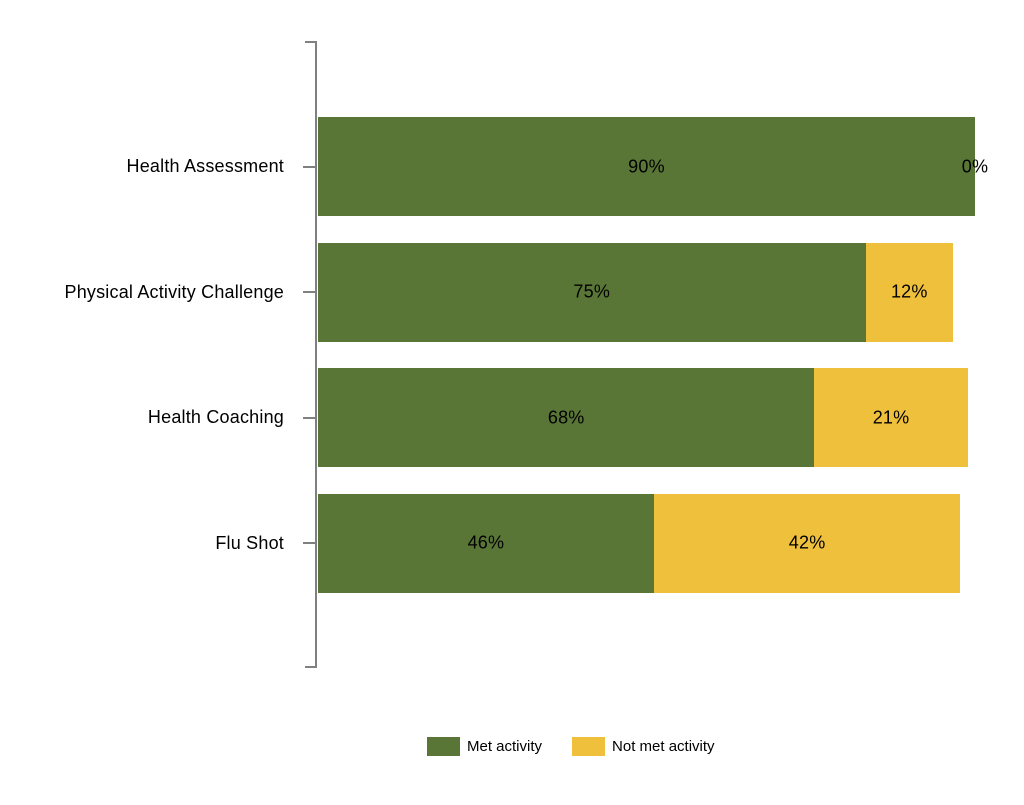  I want to click on value-label: 46%, so click(486, 542).